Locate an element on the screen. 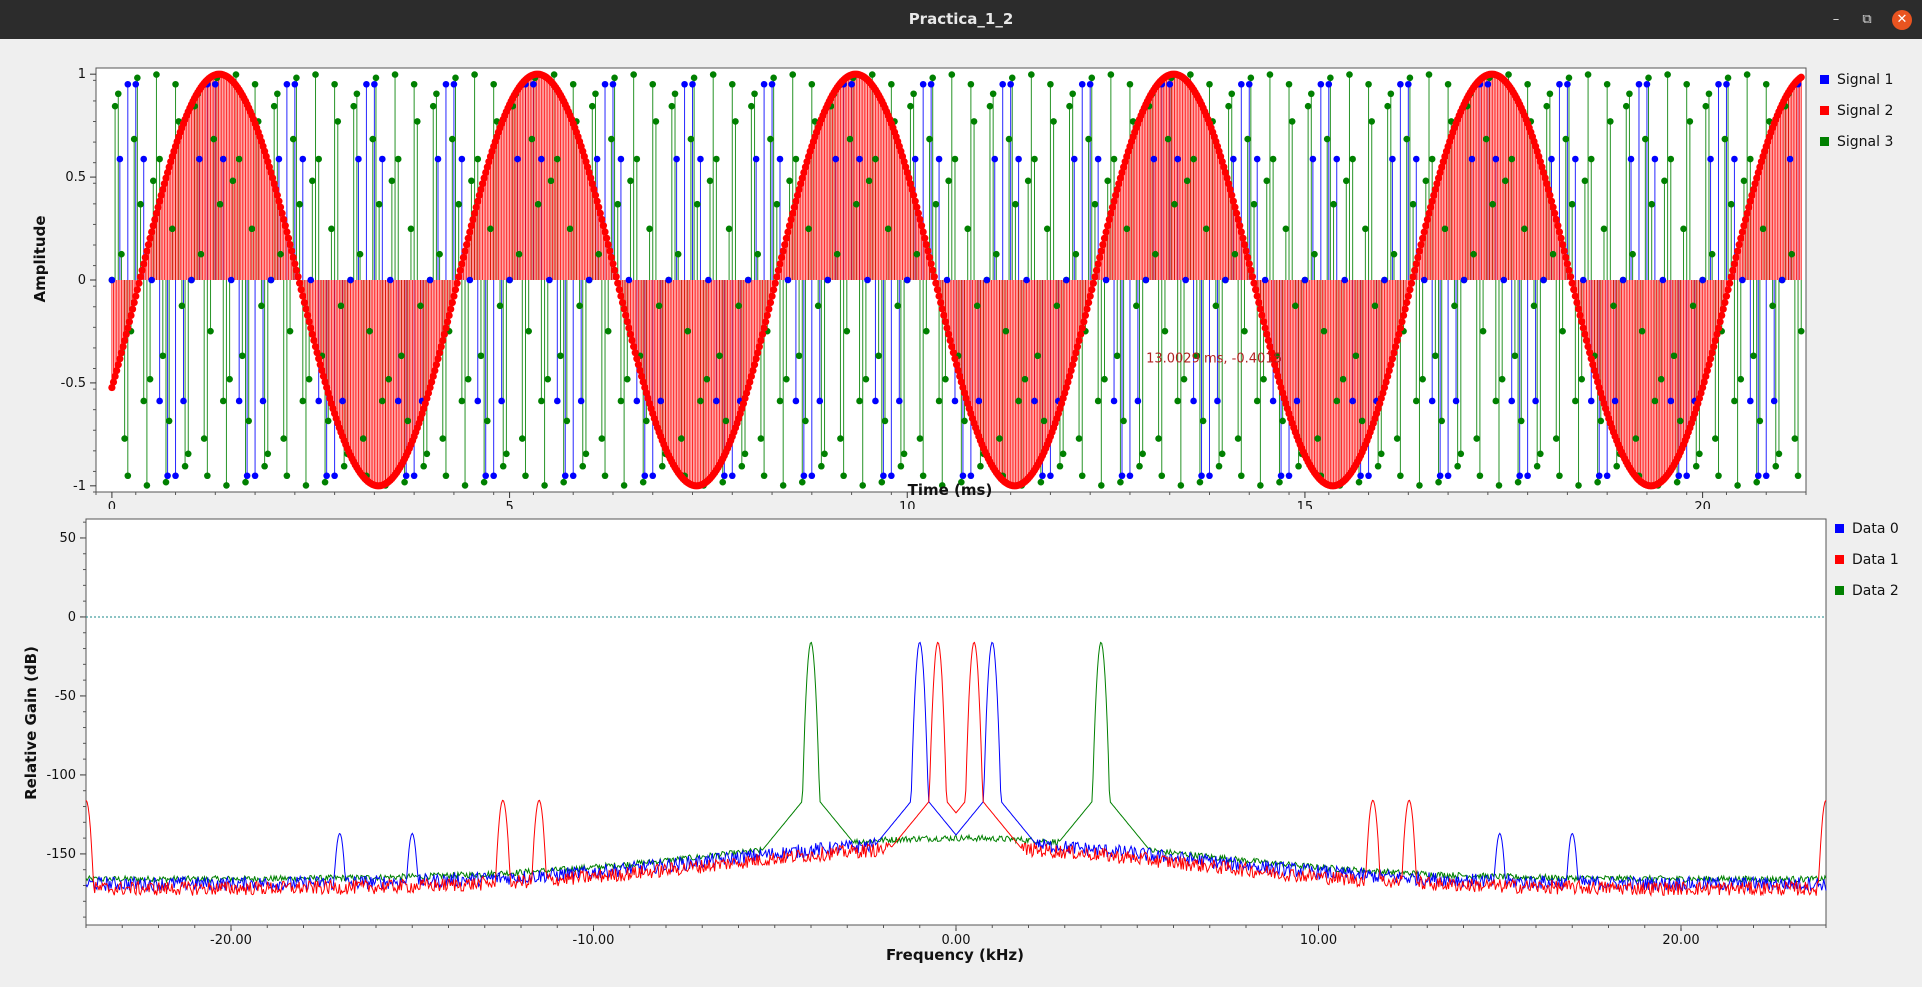 The width and height of the screenshot is (1922, 987). legend-label: Signal 2 is located at coordinates (1865, 110).